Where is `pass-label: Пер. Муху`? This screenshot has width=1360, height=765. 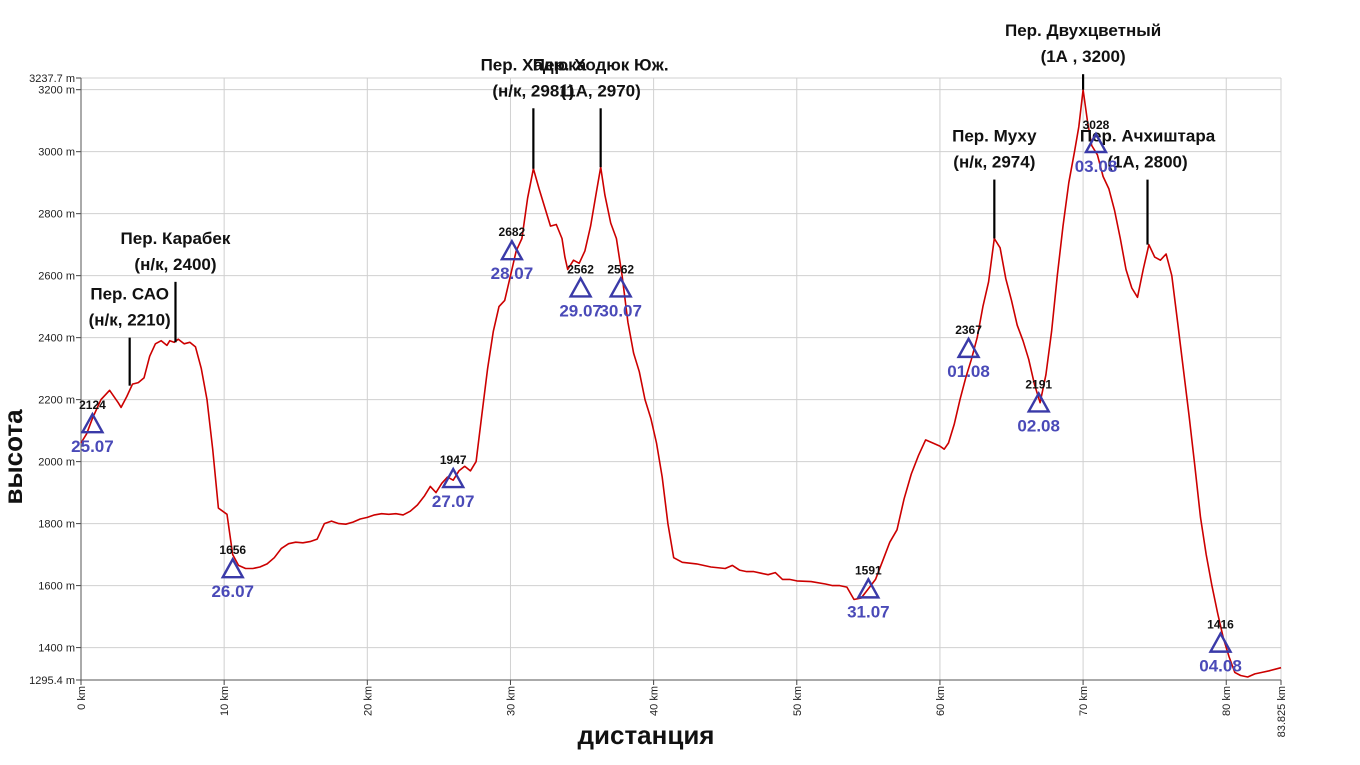 pass-label: Пер. Муху is located at coordinates (994, 136).